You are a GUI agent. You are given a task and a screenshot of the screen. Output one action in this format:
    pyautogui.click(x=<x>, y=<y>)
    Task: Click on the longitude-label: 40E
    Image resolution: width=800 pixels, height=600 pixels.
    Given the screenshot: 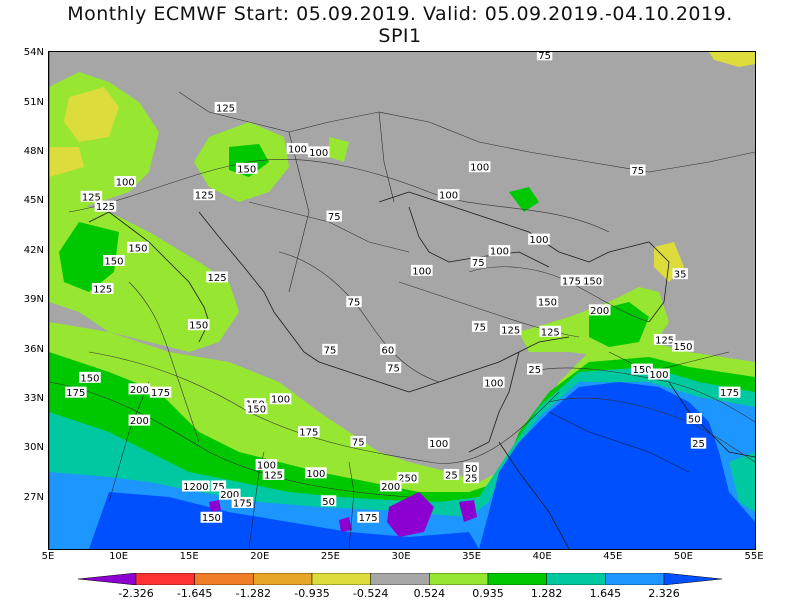 What is the action you would take?
    pyautogui.click(x=542, y=556)
    